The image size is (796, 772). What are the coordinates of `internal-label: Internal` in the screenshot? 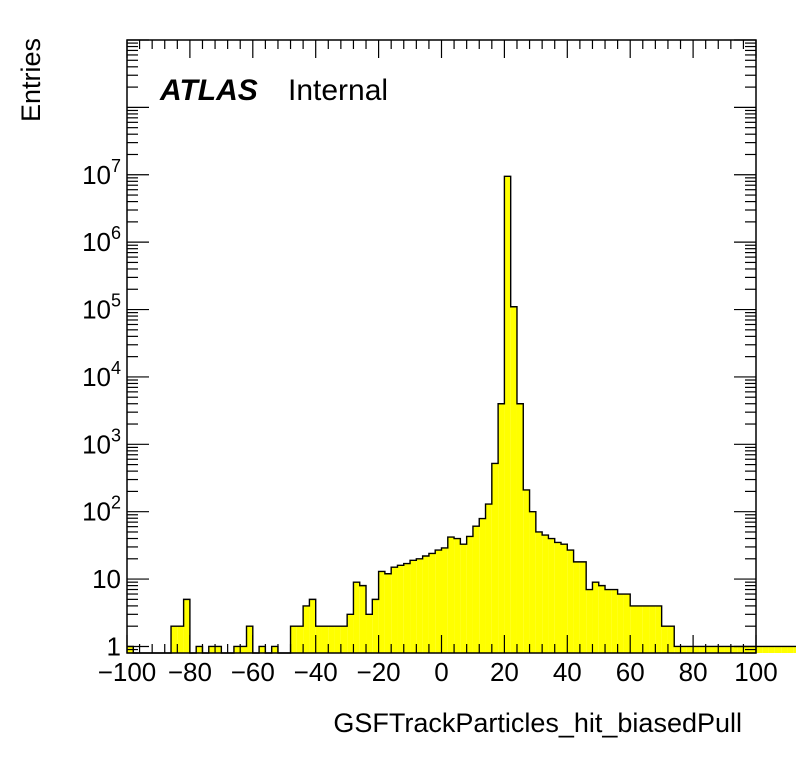 It's located at (338, 90).